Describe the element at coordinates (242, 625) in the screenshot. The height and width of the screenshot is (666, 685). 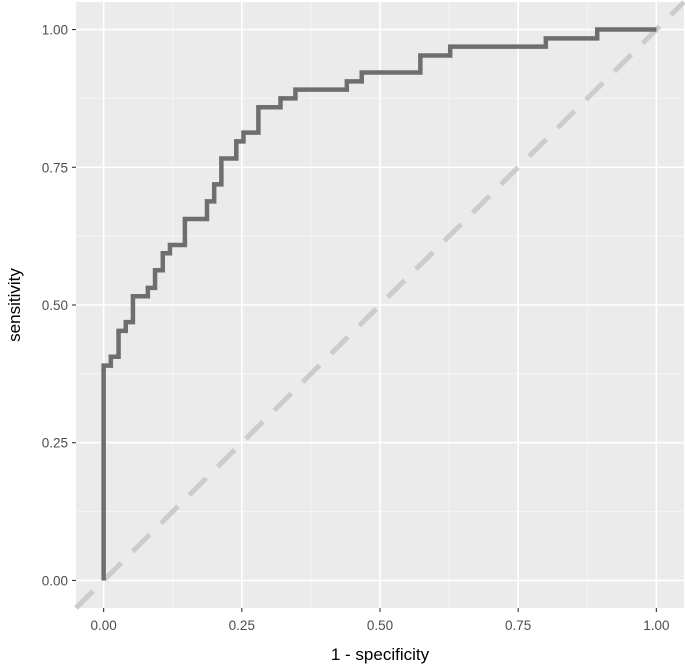
I see `x-tick-label: 0.25` at that location.